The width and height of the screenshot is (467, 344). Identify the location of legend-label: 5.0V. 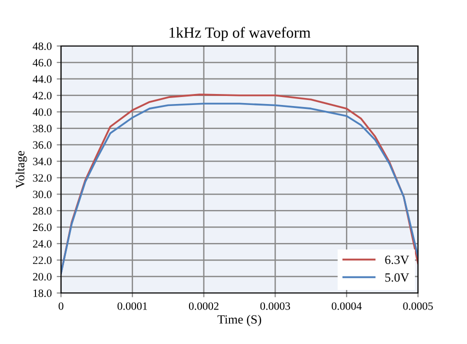
(397, 277).